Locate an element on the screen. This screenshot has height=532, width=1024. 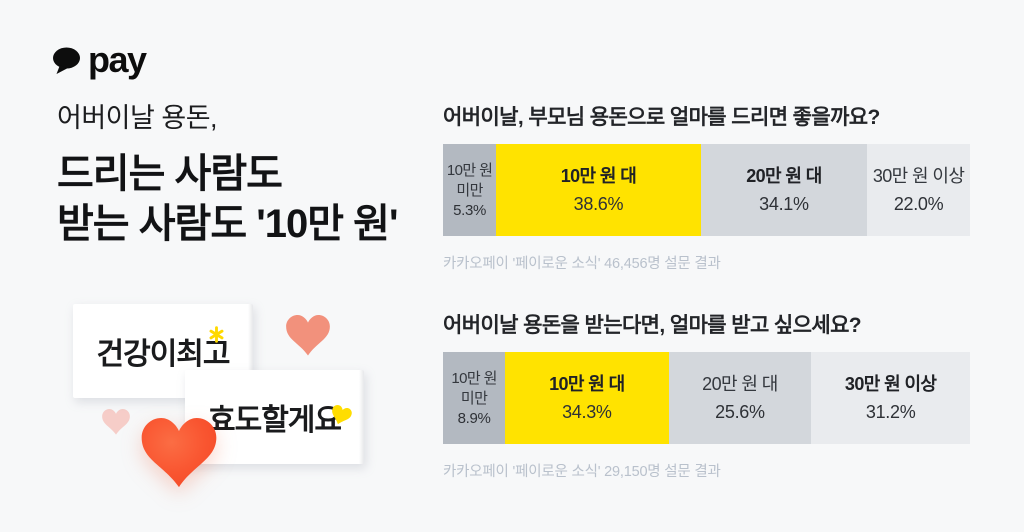
bar-segment: 10만 원 대 38.6% is located at coordinates (598, 190).